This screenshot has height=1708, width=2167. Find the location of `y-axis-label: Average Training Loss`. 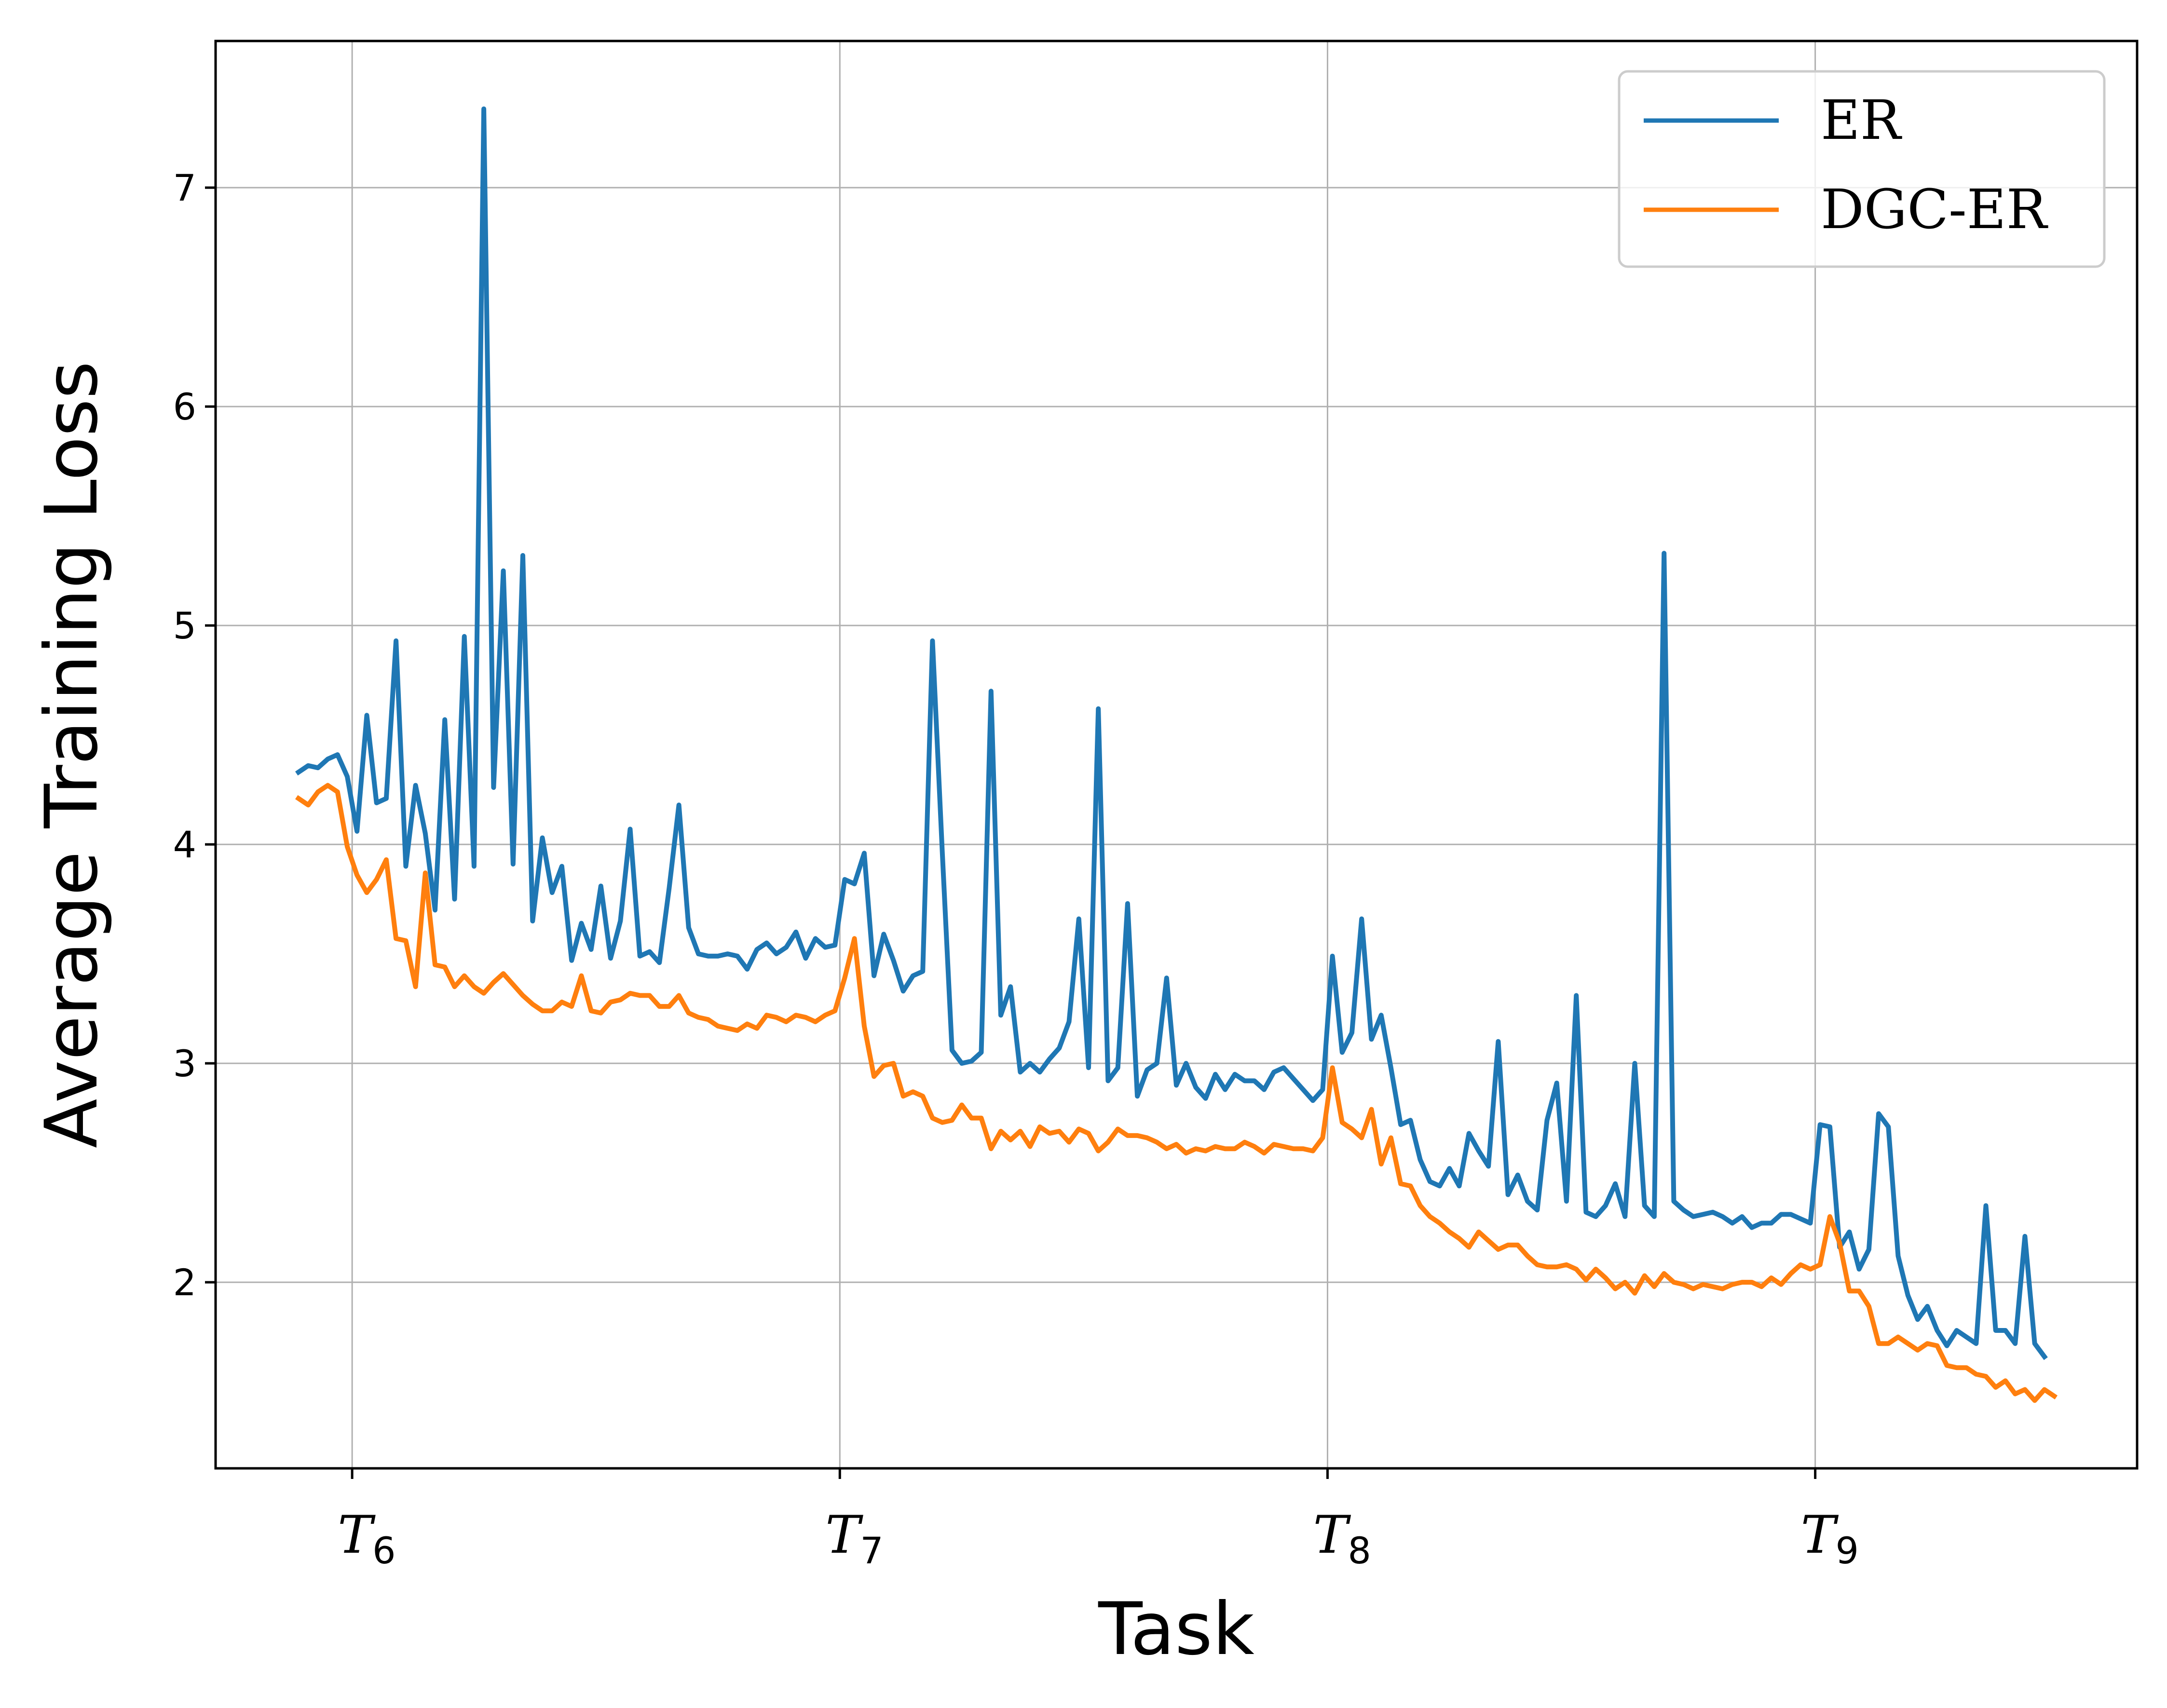

y-axis-label: Average Training Loss is located at coordinates (72, 754).